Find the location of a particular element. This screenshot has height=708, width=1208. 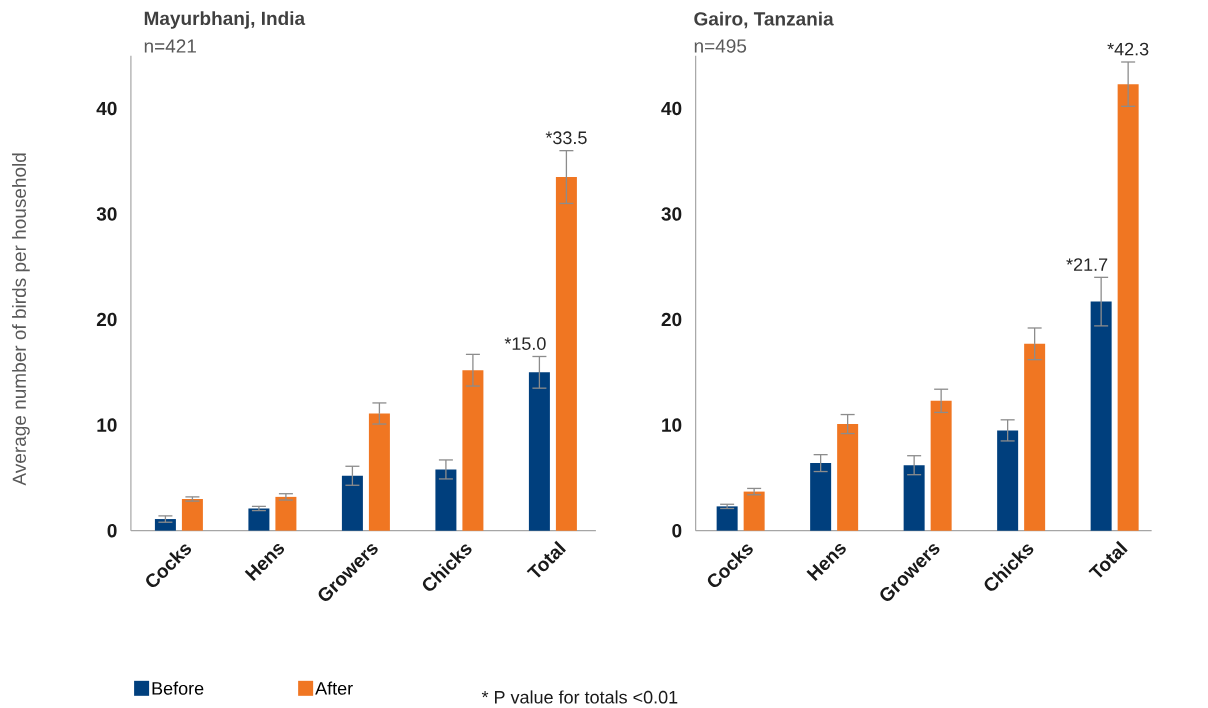

chart-subtitle: n=495 is located at coordinates (720, 46).